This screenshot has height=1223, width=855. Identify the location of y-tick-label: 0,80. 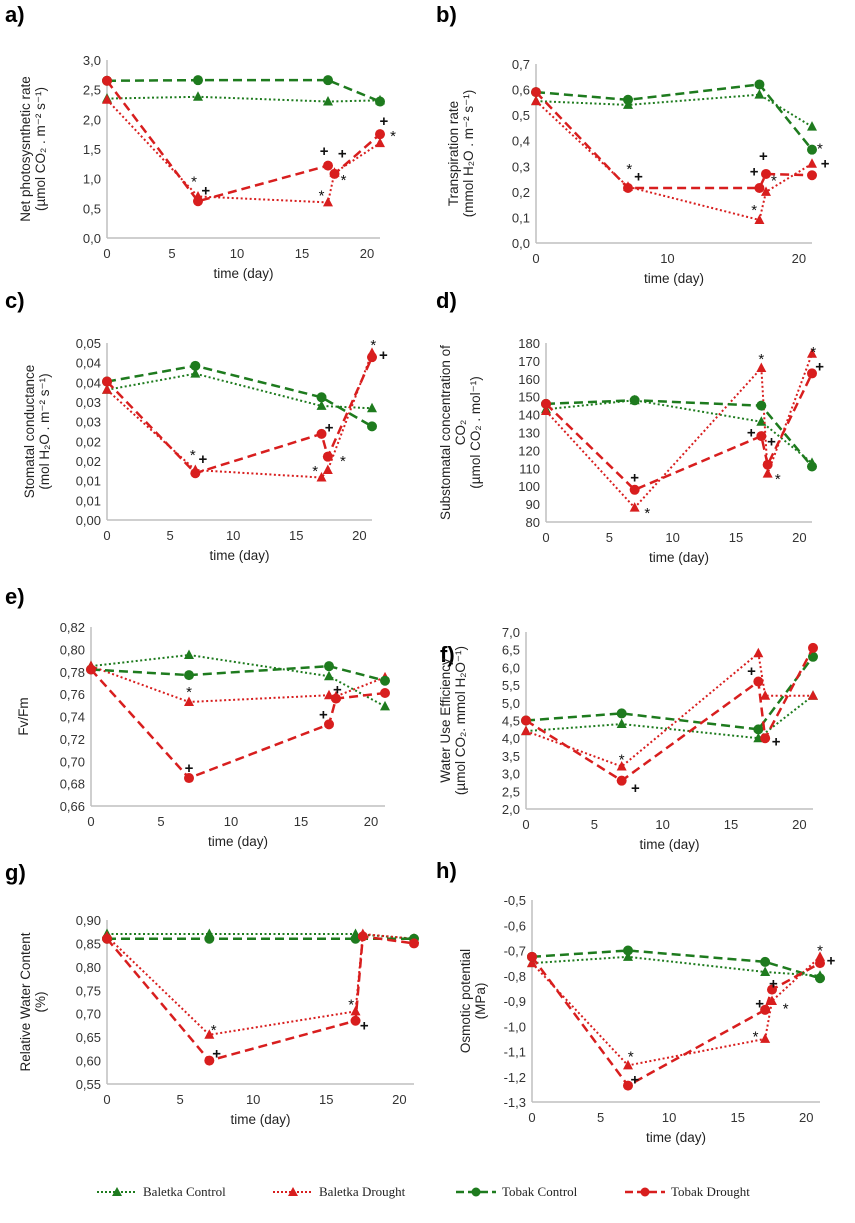
(72, 649).